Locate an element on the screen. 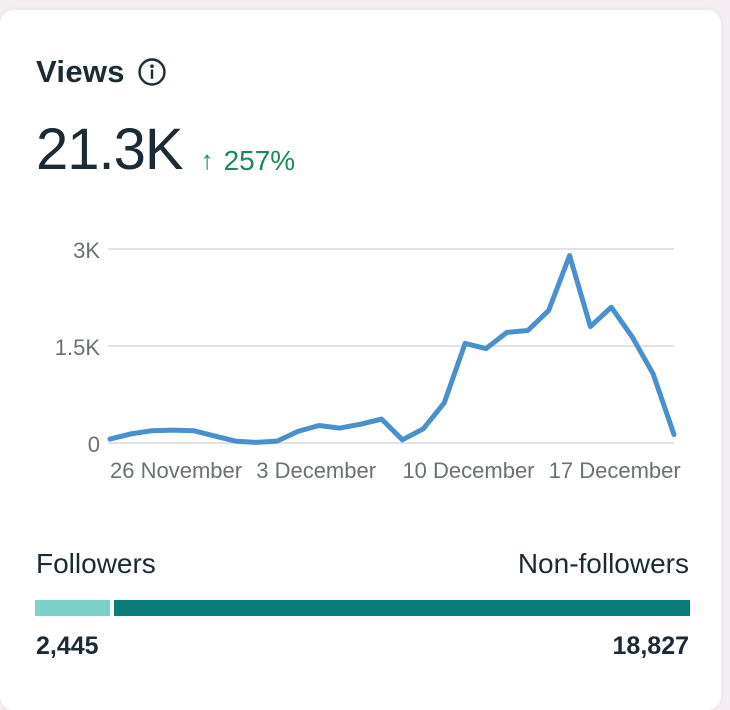  change-indicator: ↑ 257% is located at coordinates (248, 161).